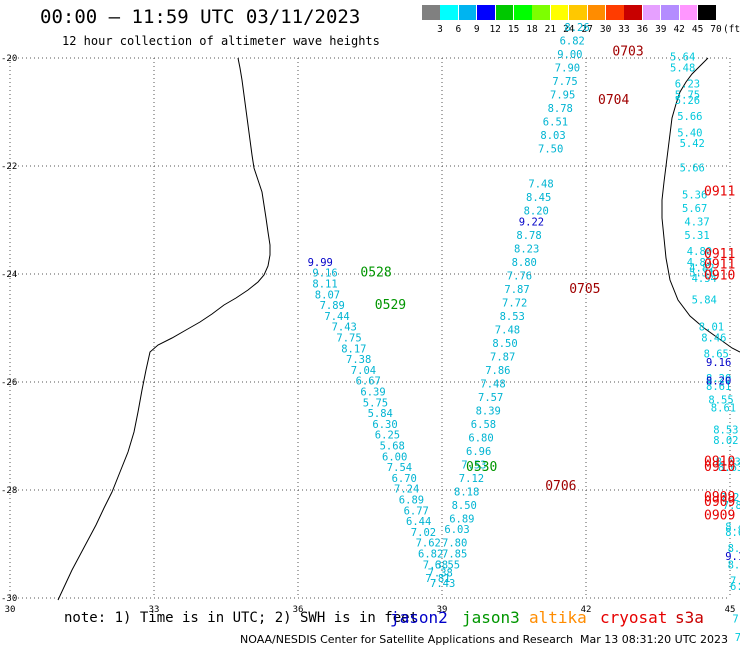 The height and width of the screenshot is (650, 740). I want to click on lon-tick-label: 33, so click(154, 610).